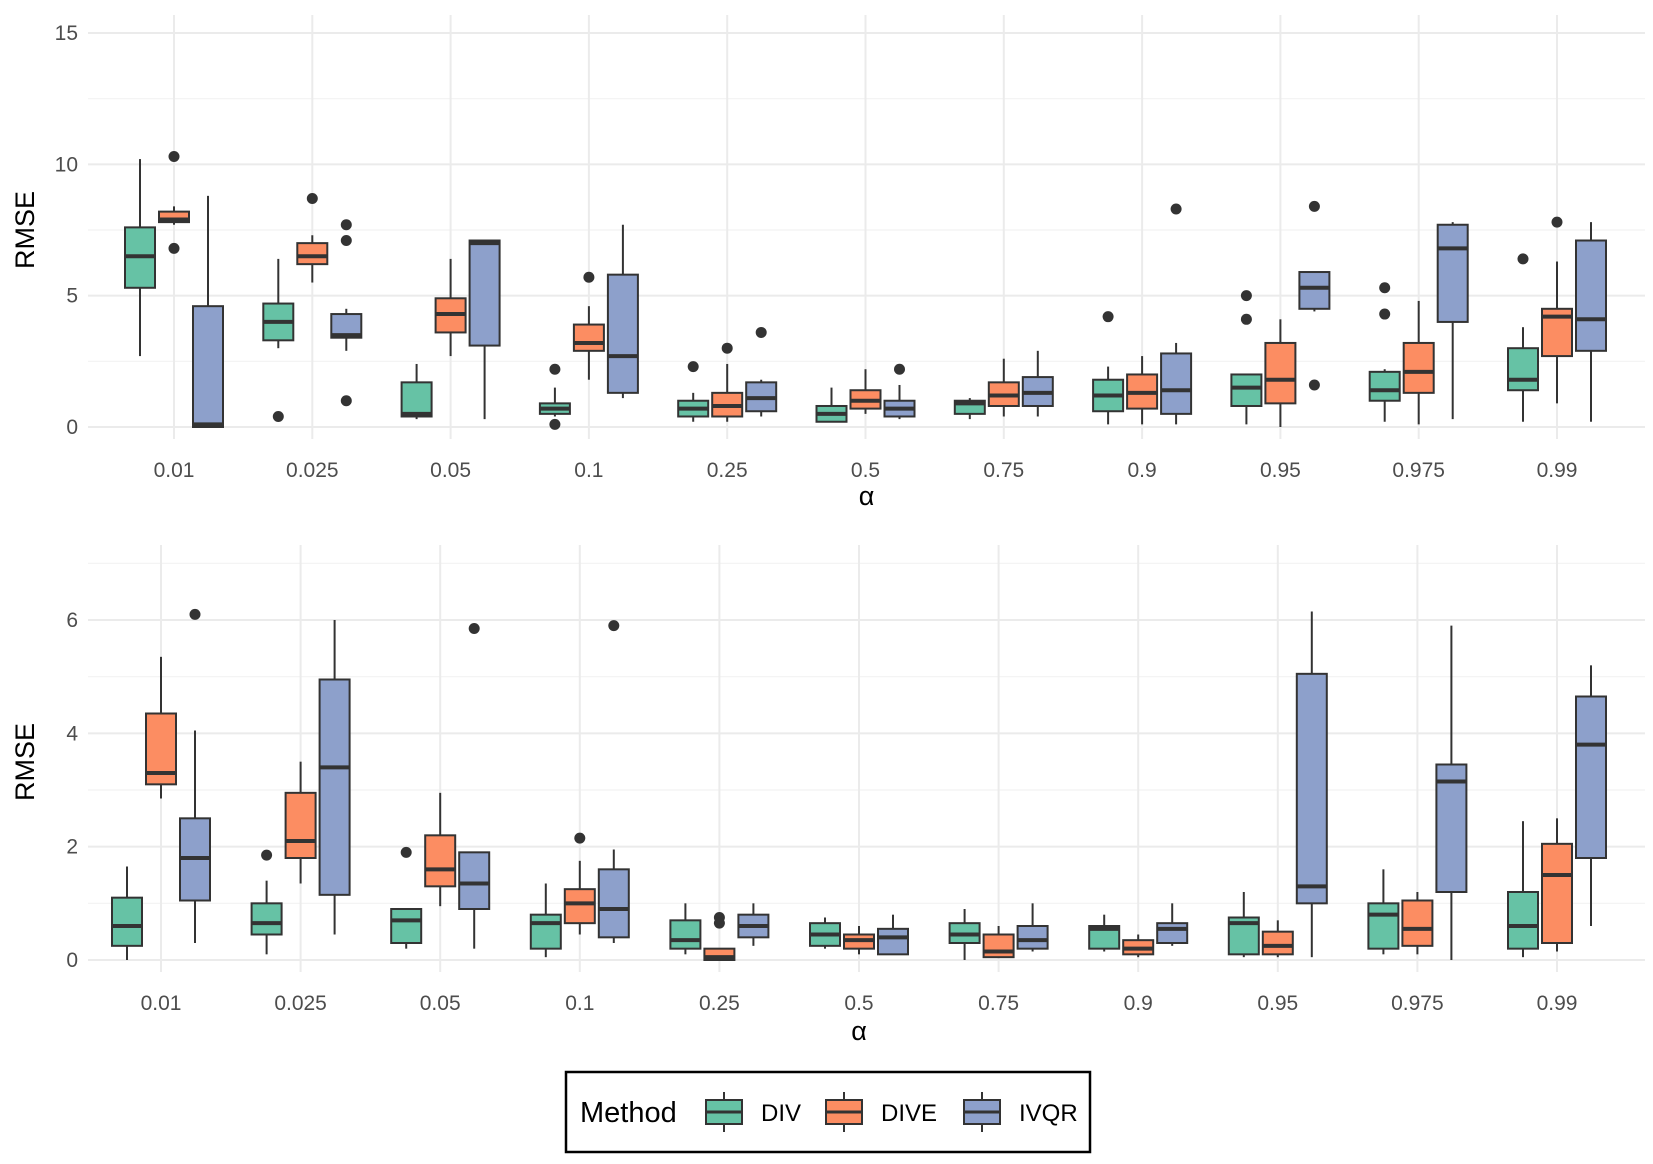 The height and width of the screenshot is (1164, 1653). Describe the element at coordinates (719, 1003) in the screenshot. I see `x-tick-label: 0.25` at that location.